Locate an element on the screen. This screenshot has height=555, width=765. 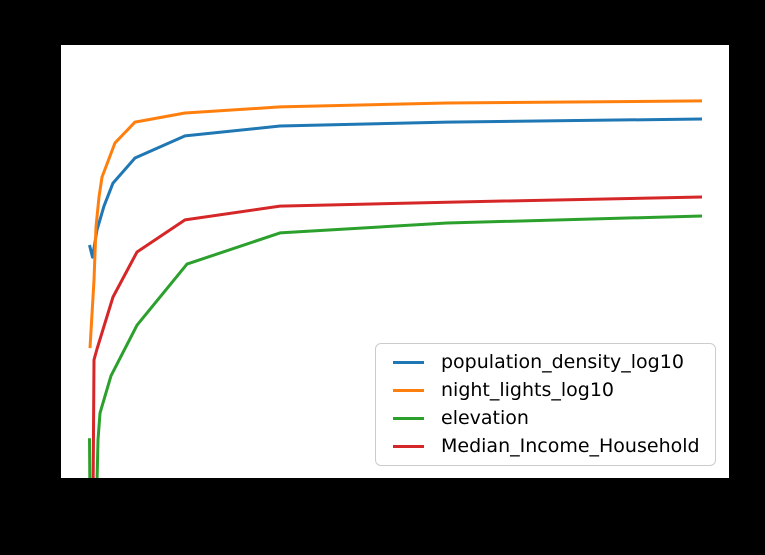
legend-label: elevation is located at coordinates (485, 418).